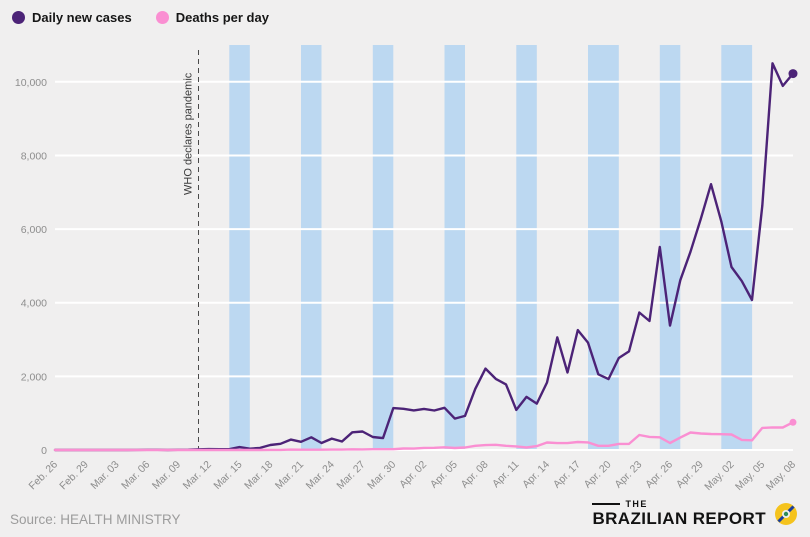  What do you see at coordinates (34, 304) in the screenshot?
I see `y-tick-label: 4,000` at bounding box center [34, 304].